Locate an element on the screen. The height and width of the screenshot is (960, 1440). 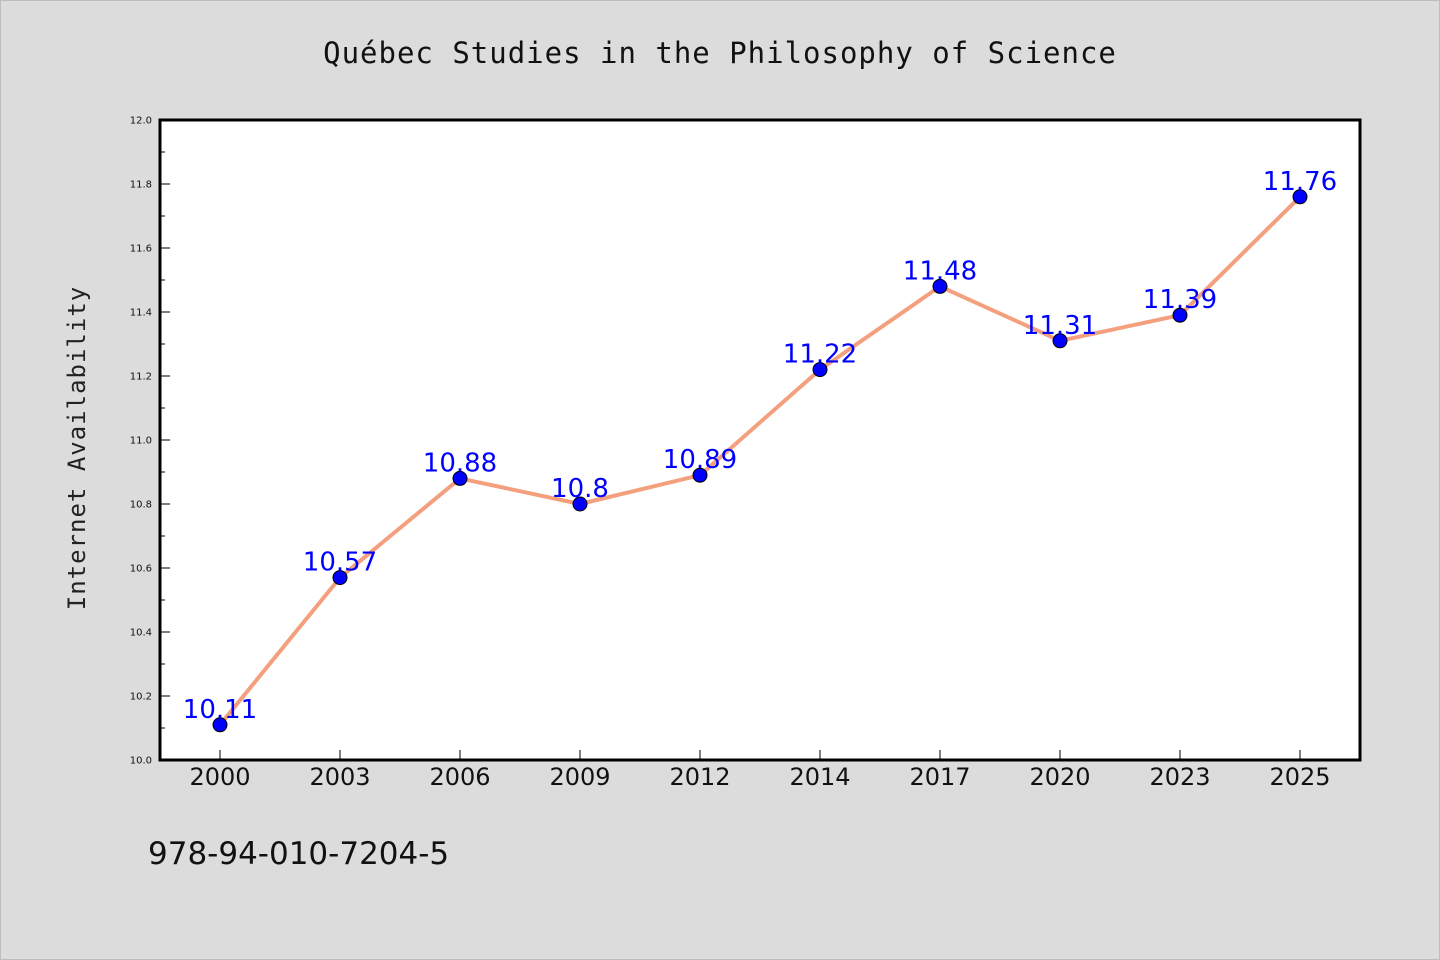
data-label: 11.22 is located at coordinates (820, 355).